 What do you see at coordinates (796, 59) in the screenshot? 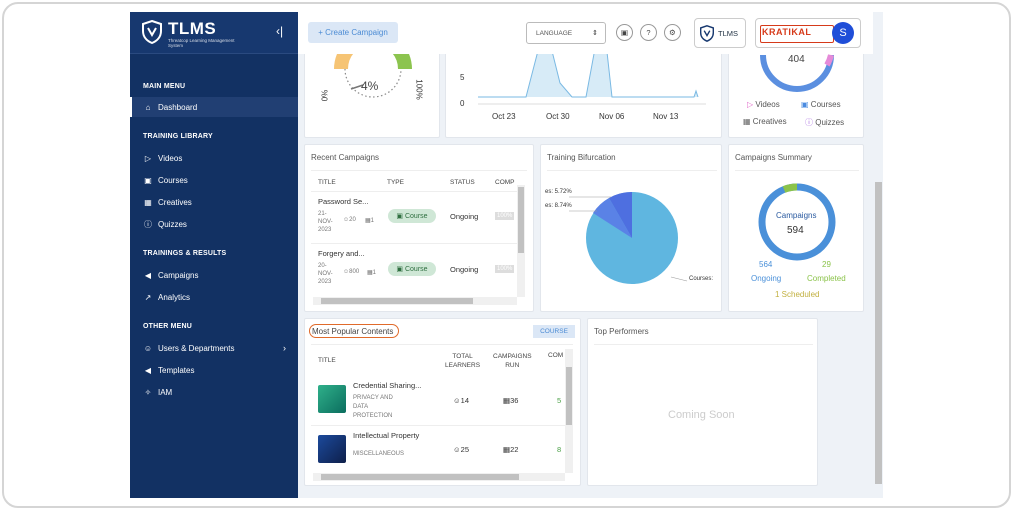
I see `library-total: 404` at bounding box center [796, 59].